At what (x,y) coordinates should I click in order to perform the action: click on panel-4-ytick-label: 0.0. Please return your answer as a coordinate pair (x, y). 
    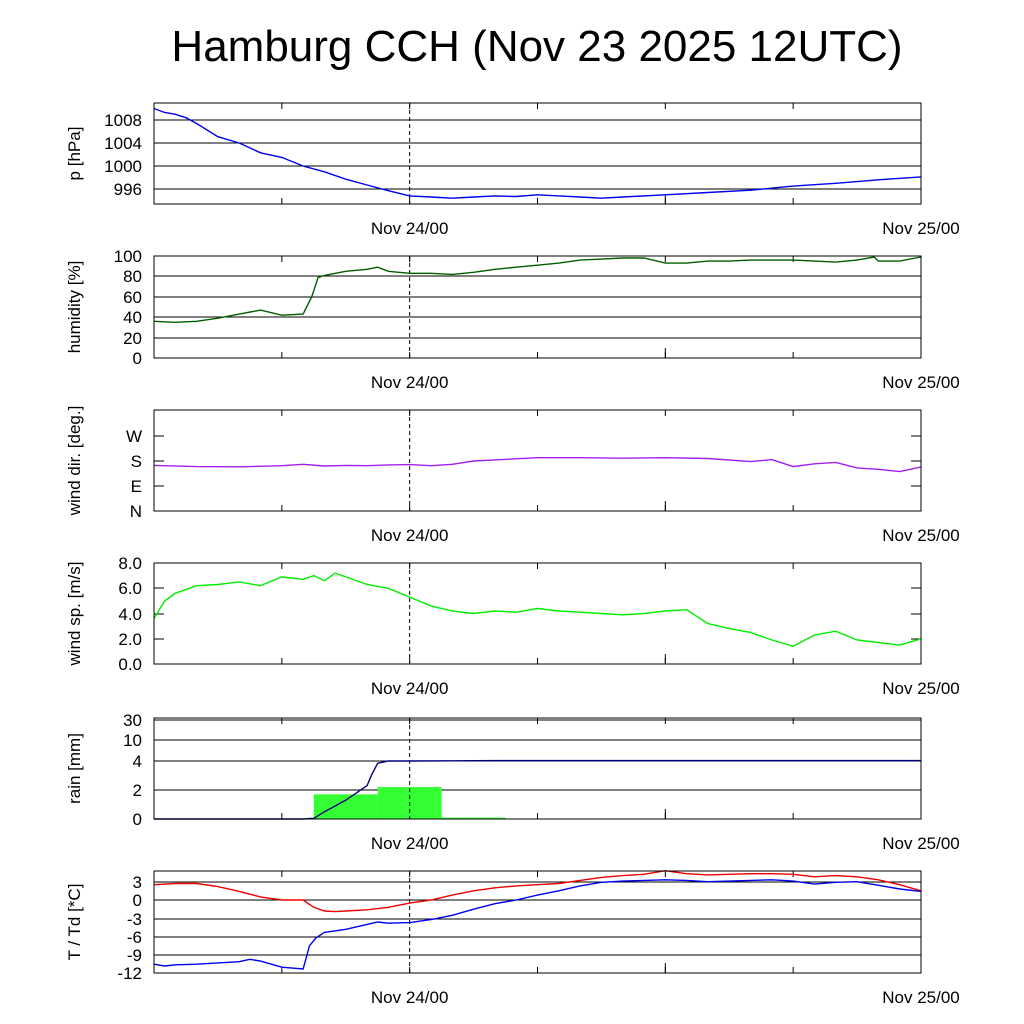
    Looking at the image, I should click on (130, 664).